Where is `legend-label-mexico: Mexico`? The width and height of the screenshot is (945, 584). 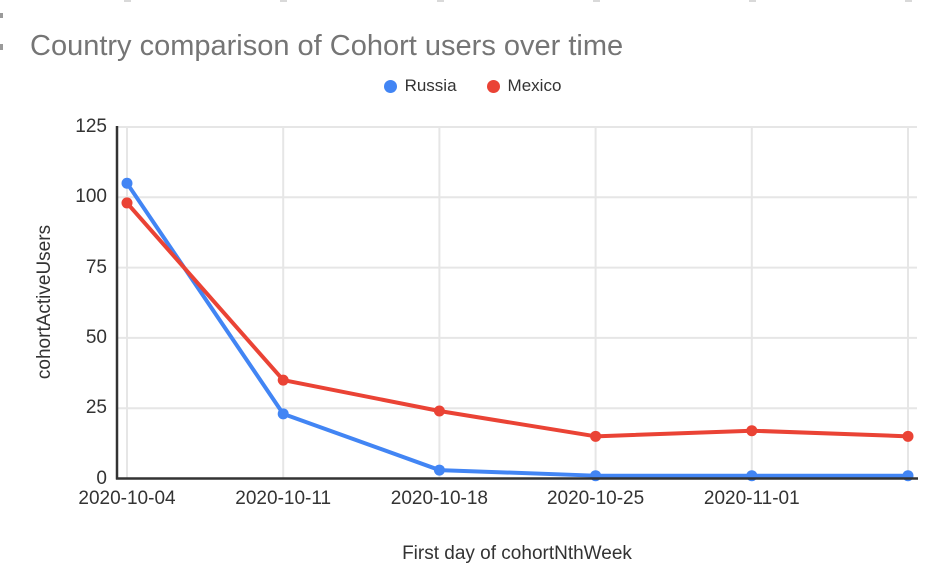
legend-label-mexico: Mexico is located at coordinates (534, 85).